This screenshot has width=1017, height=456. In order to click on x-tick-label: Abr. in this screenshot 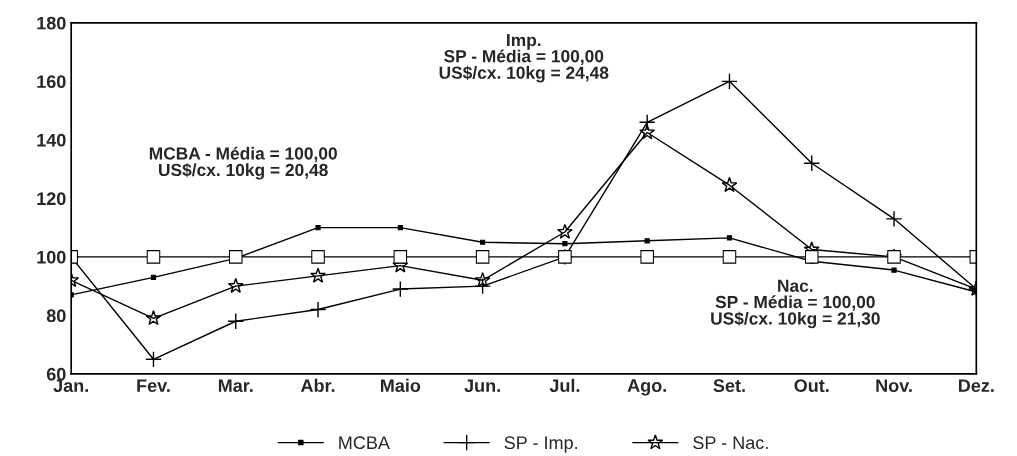, I will do `click(317, 385)`.